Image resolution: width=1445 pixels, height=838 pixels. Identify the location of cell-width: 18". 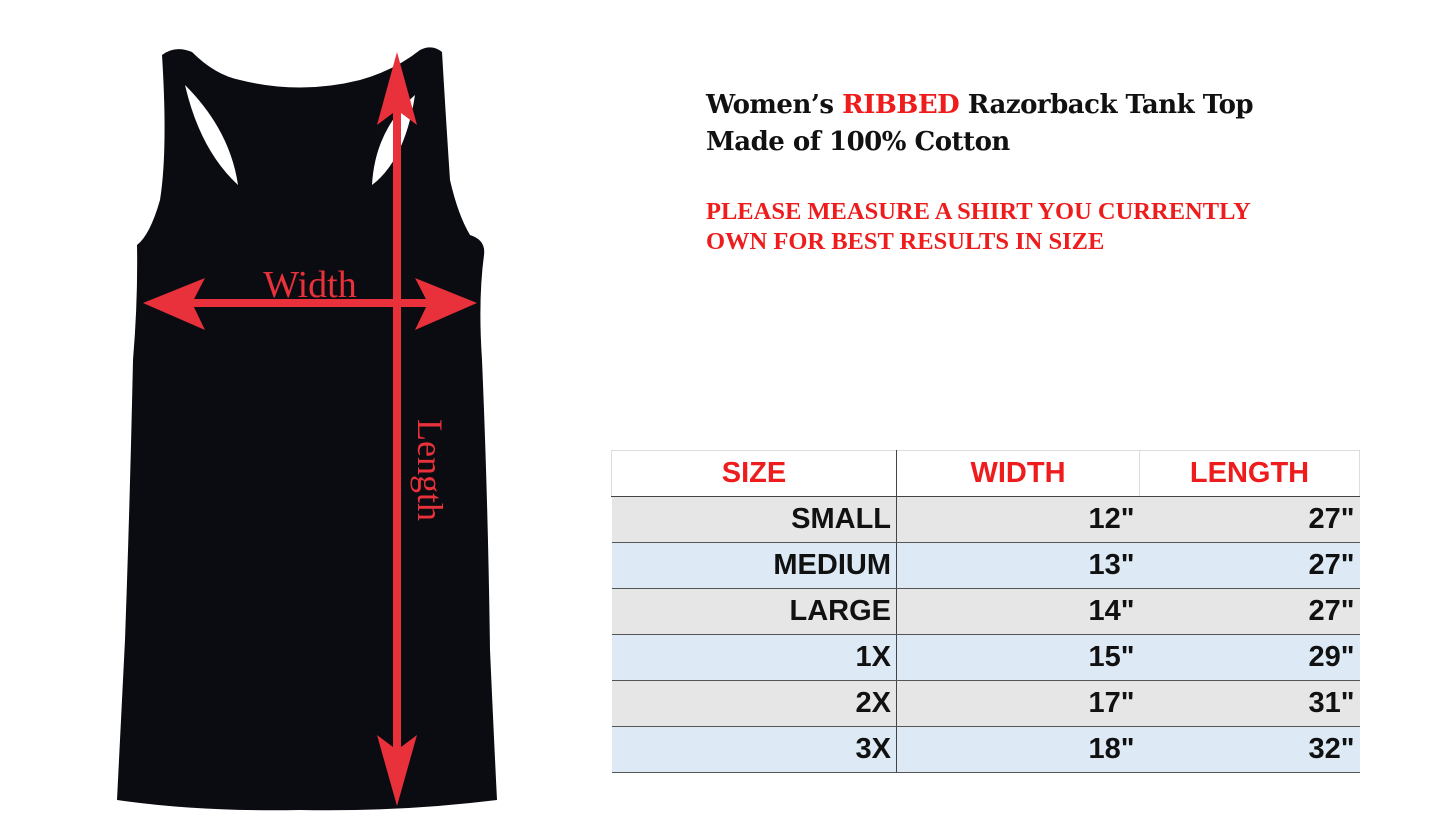
(1018, 749).